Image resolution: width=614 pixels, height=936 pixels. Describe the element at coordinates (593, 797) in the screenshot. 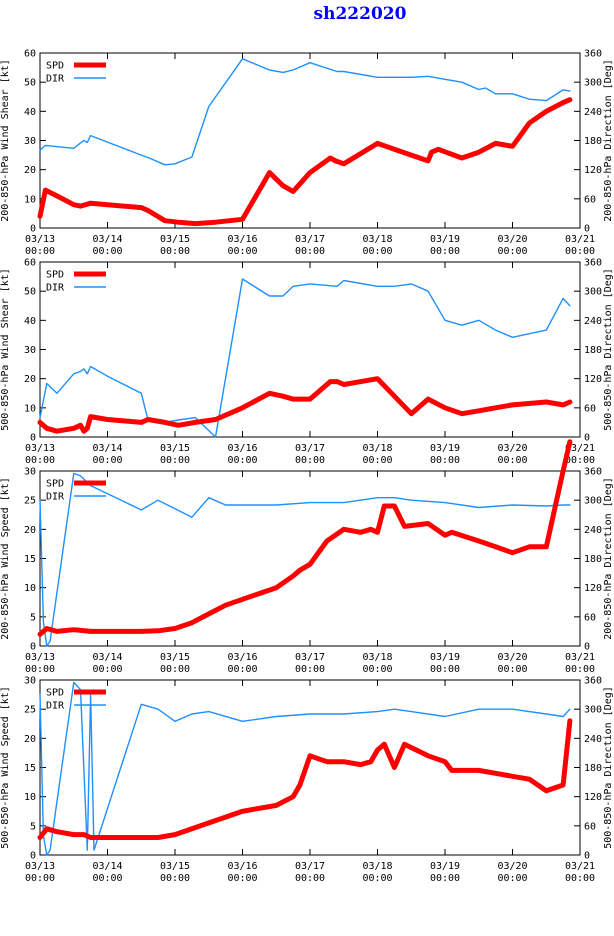

I see `y-right-tick-label: 120` at that location.